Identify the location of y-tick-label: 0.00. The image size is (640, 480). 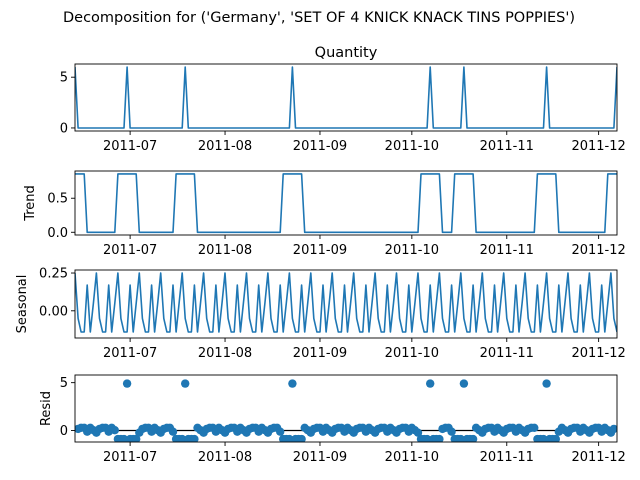
(53, 311).